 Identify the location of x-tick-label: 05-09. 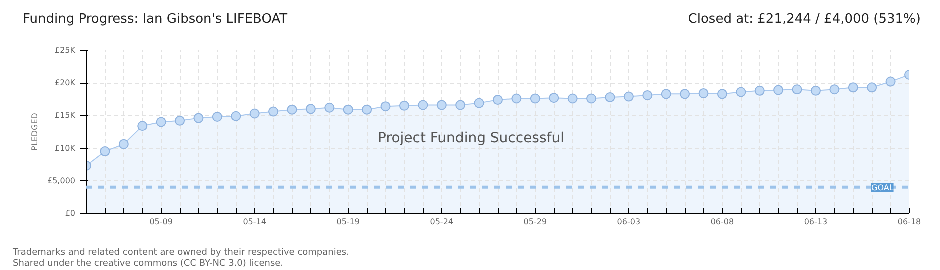
(161, 222).